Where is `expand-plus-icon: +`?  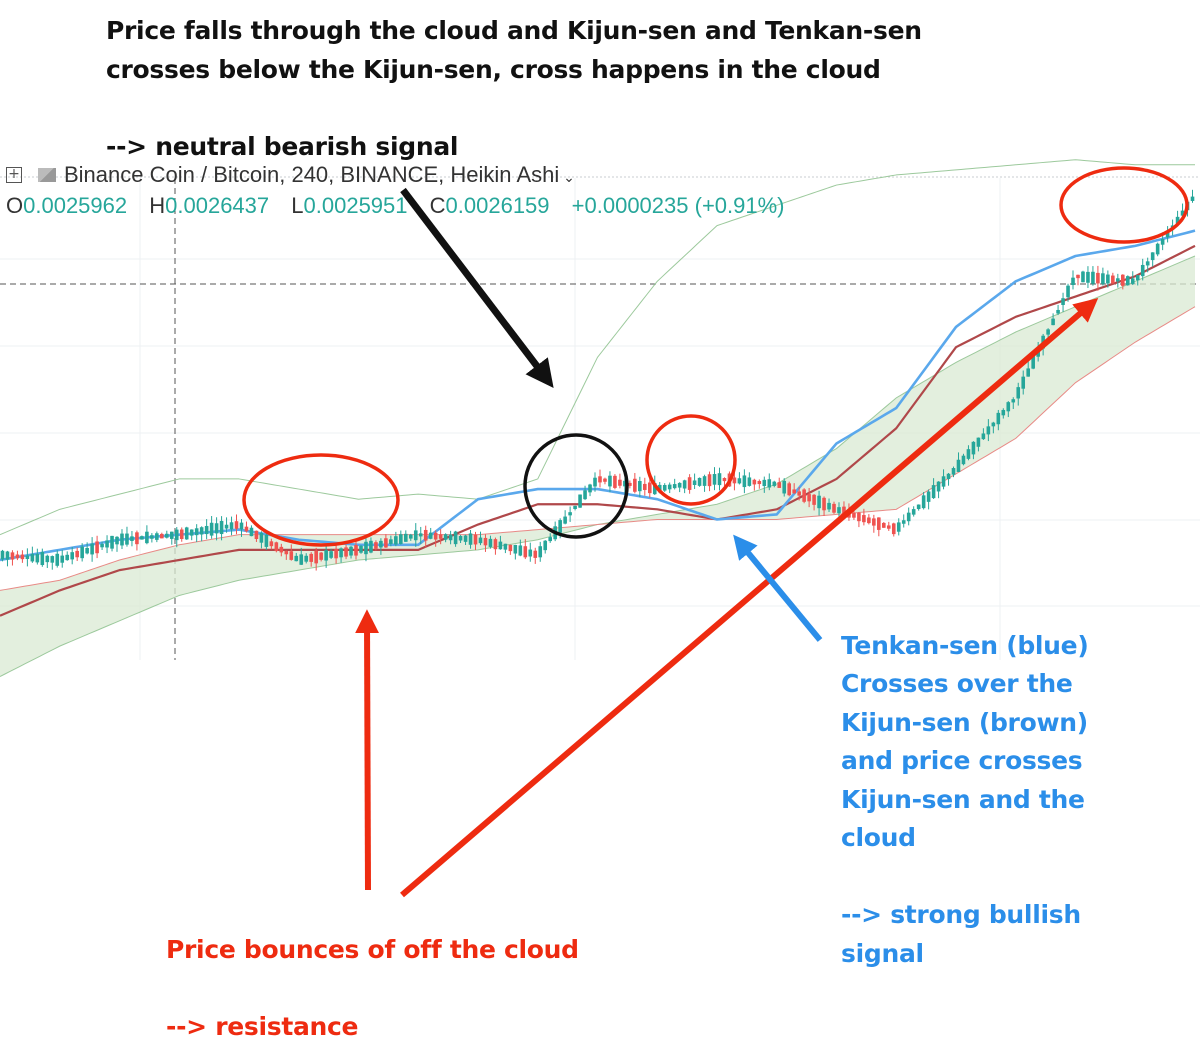 expand-plus-icon: + is located at coordinates (14, 175).